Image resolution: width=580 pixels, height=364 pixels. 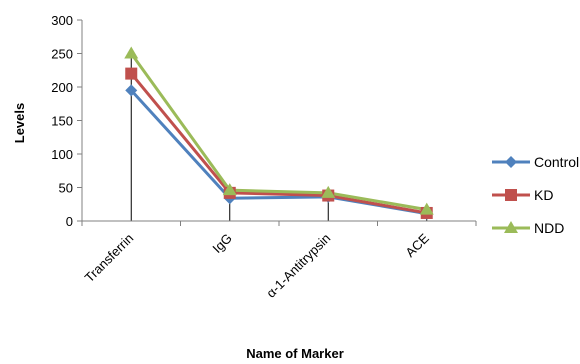 What do you see at coordinates (556, 162) in the screenshot?
I see `legend-label-control: Control` at bounding box center [556, 162].